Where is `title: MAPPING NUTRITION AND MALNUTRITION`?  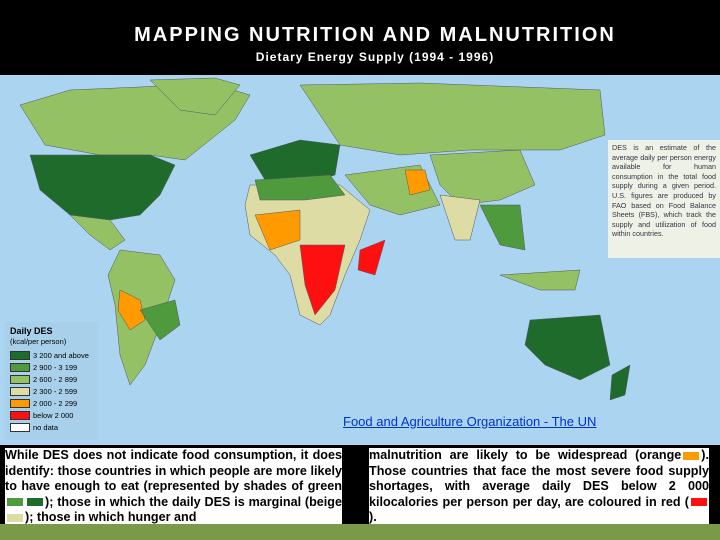
title: MAPPING NUTRITION AND MALNUTRITION is located at coordinates (375, 35).